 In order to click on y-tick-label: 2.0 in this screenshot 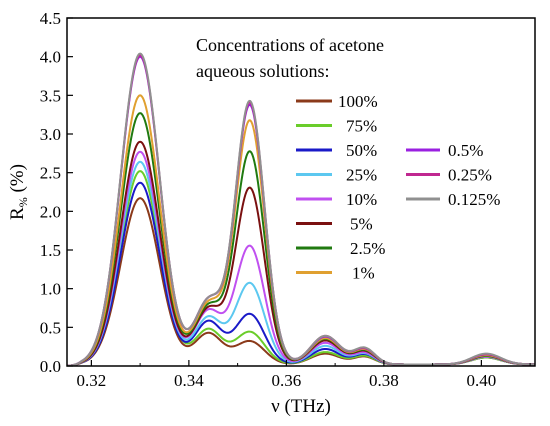, I will do `click(50, 211)`.